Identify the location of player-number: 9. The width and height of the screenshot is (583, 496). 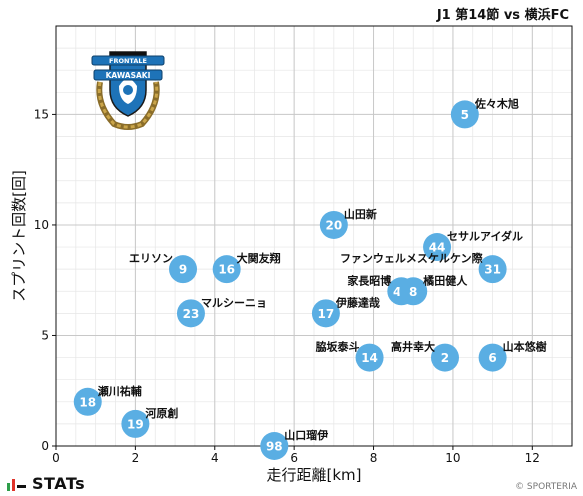
(183, 270).